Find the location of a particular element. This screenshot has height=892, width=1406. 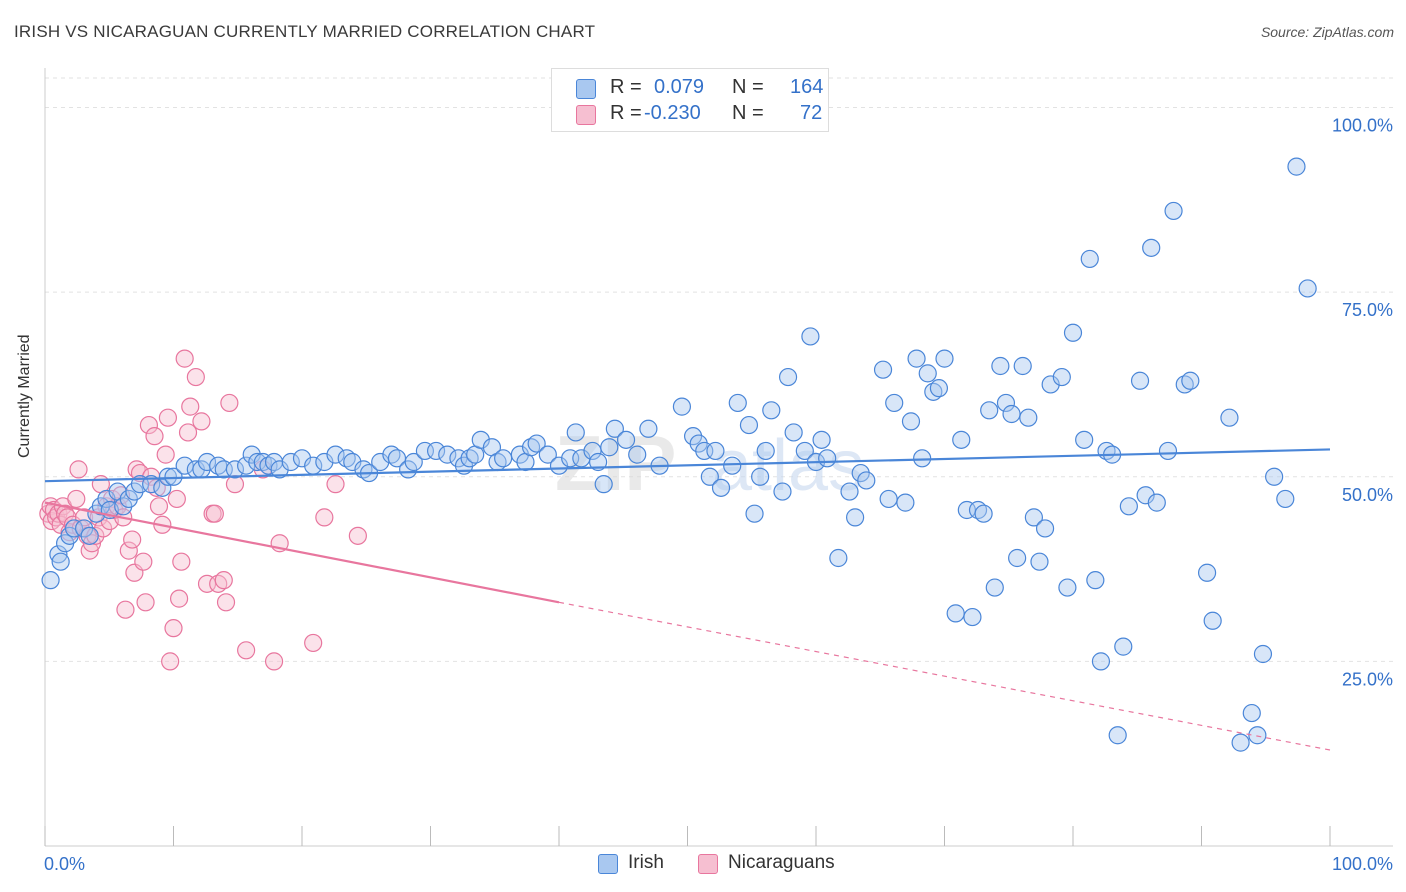

nicaraguan-trend-extension is located at coordinates (944, 676).